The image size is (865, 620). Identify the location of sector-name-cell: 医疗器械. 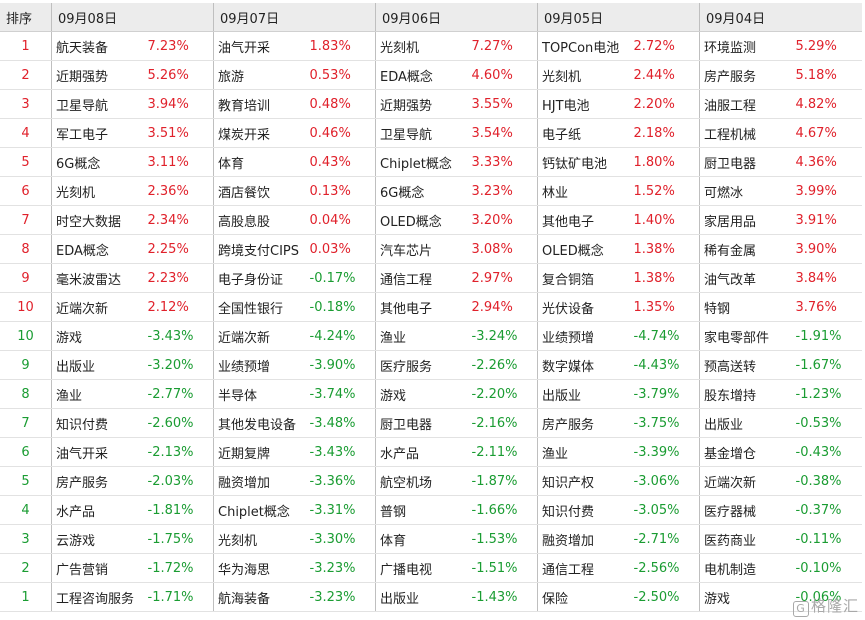
(746, 510).